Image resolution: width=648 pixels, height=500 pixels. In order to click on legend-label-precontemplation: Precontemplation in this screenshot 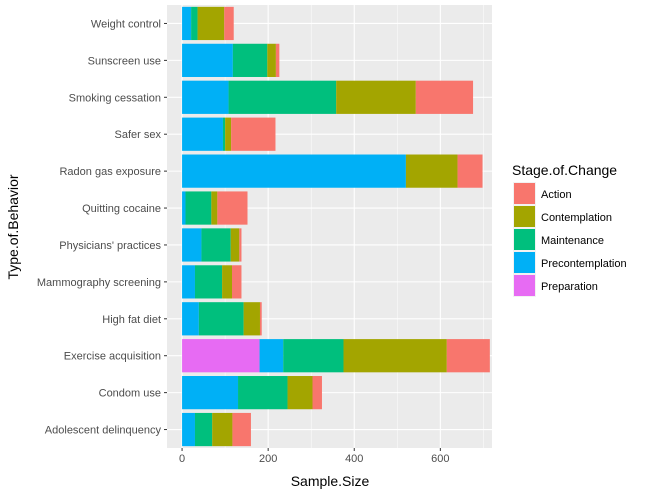, I will do `click(584, 264)`.